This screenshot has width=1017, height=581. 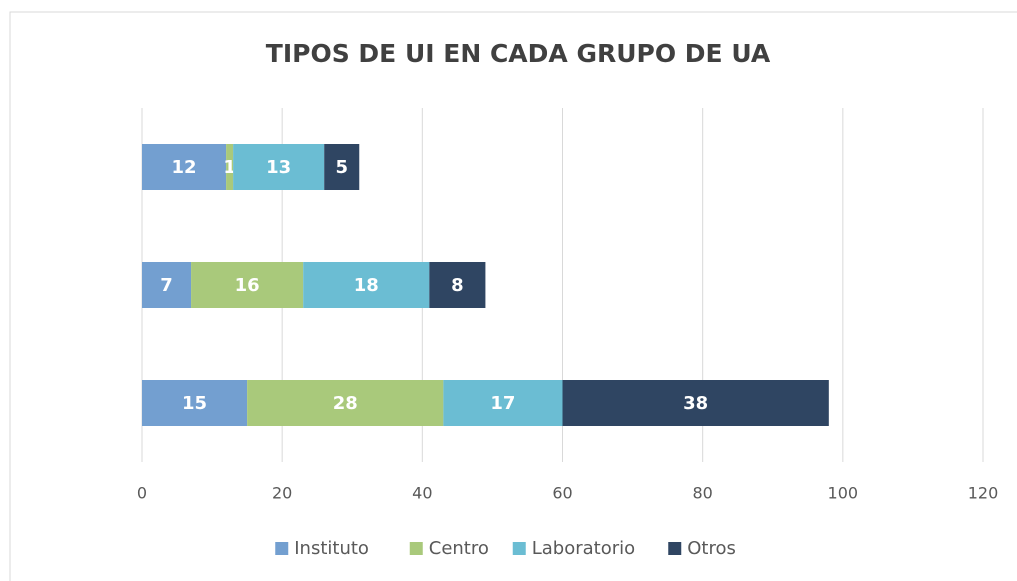 I want to click on x-tick-label: 100, so click(x=843, y=493).